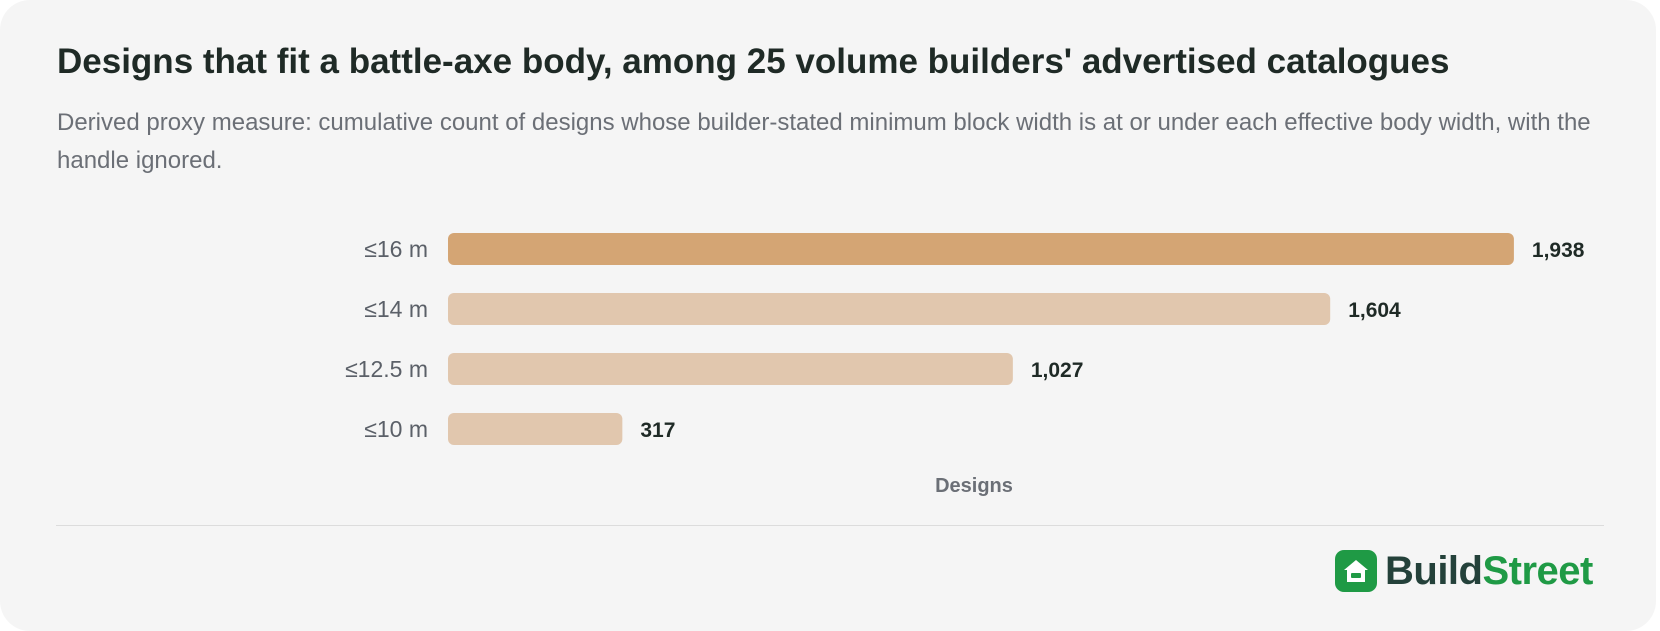 The height and width of the screenshot is (631, 1660). Describe the element at coordinates (830, 525) in the screenshot. I see `footer-divider` at that location.